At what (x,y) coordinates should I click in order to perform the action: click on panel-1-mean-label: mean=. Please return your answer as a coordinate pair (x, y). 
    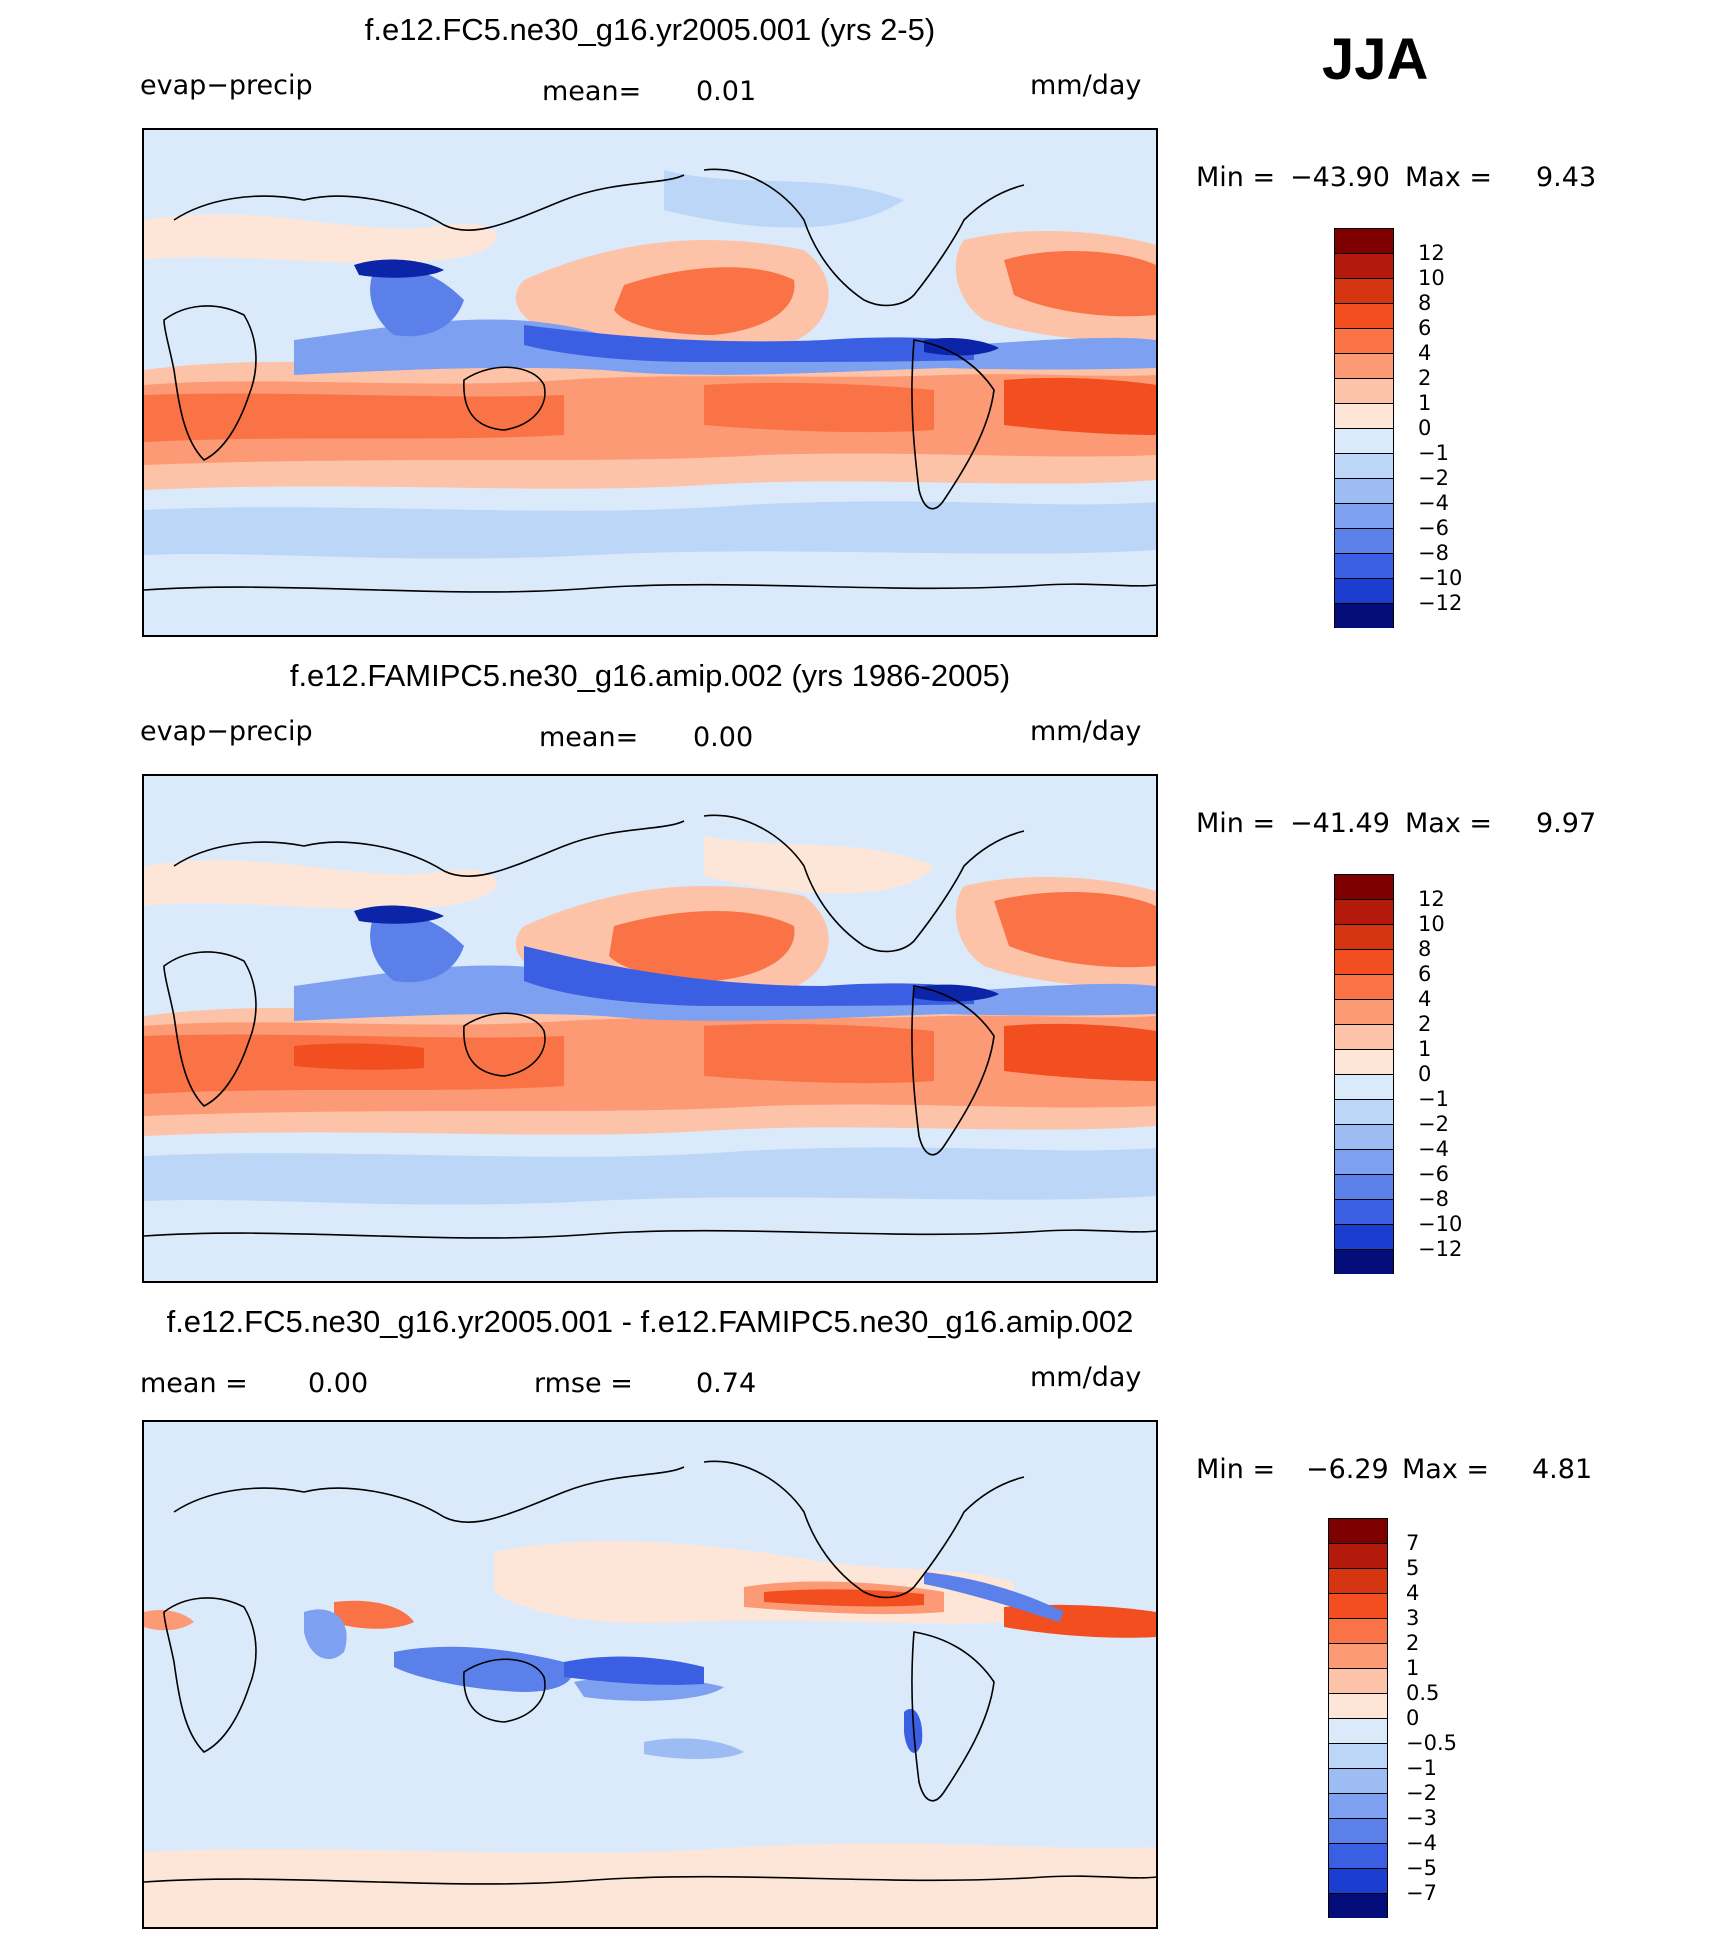
    Looking at the image, I should click on (592, 91).